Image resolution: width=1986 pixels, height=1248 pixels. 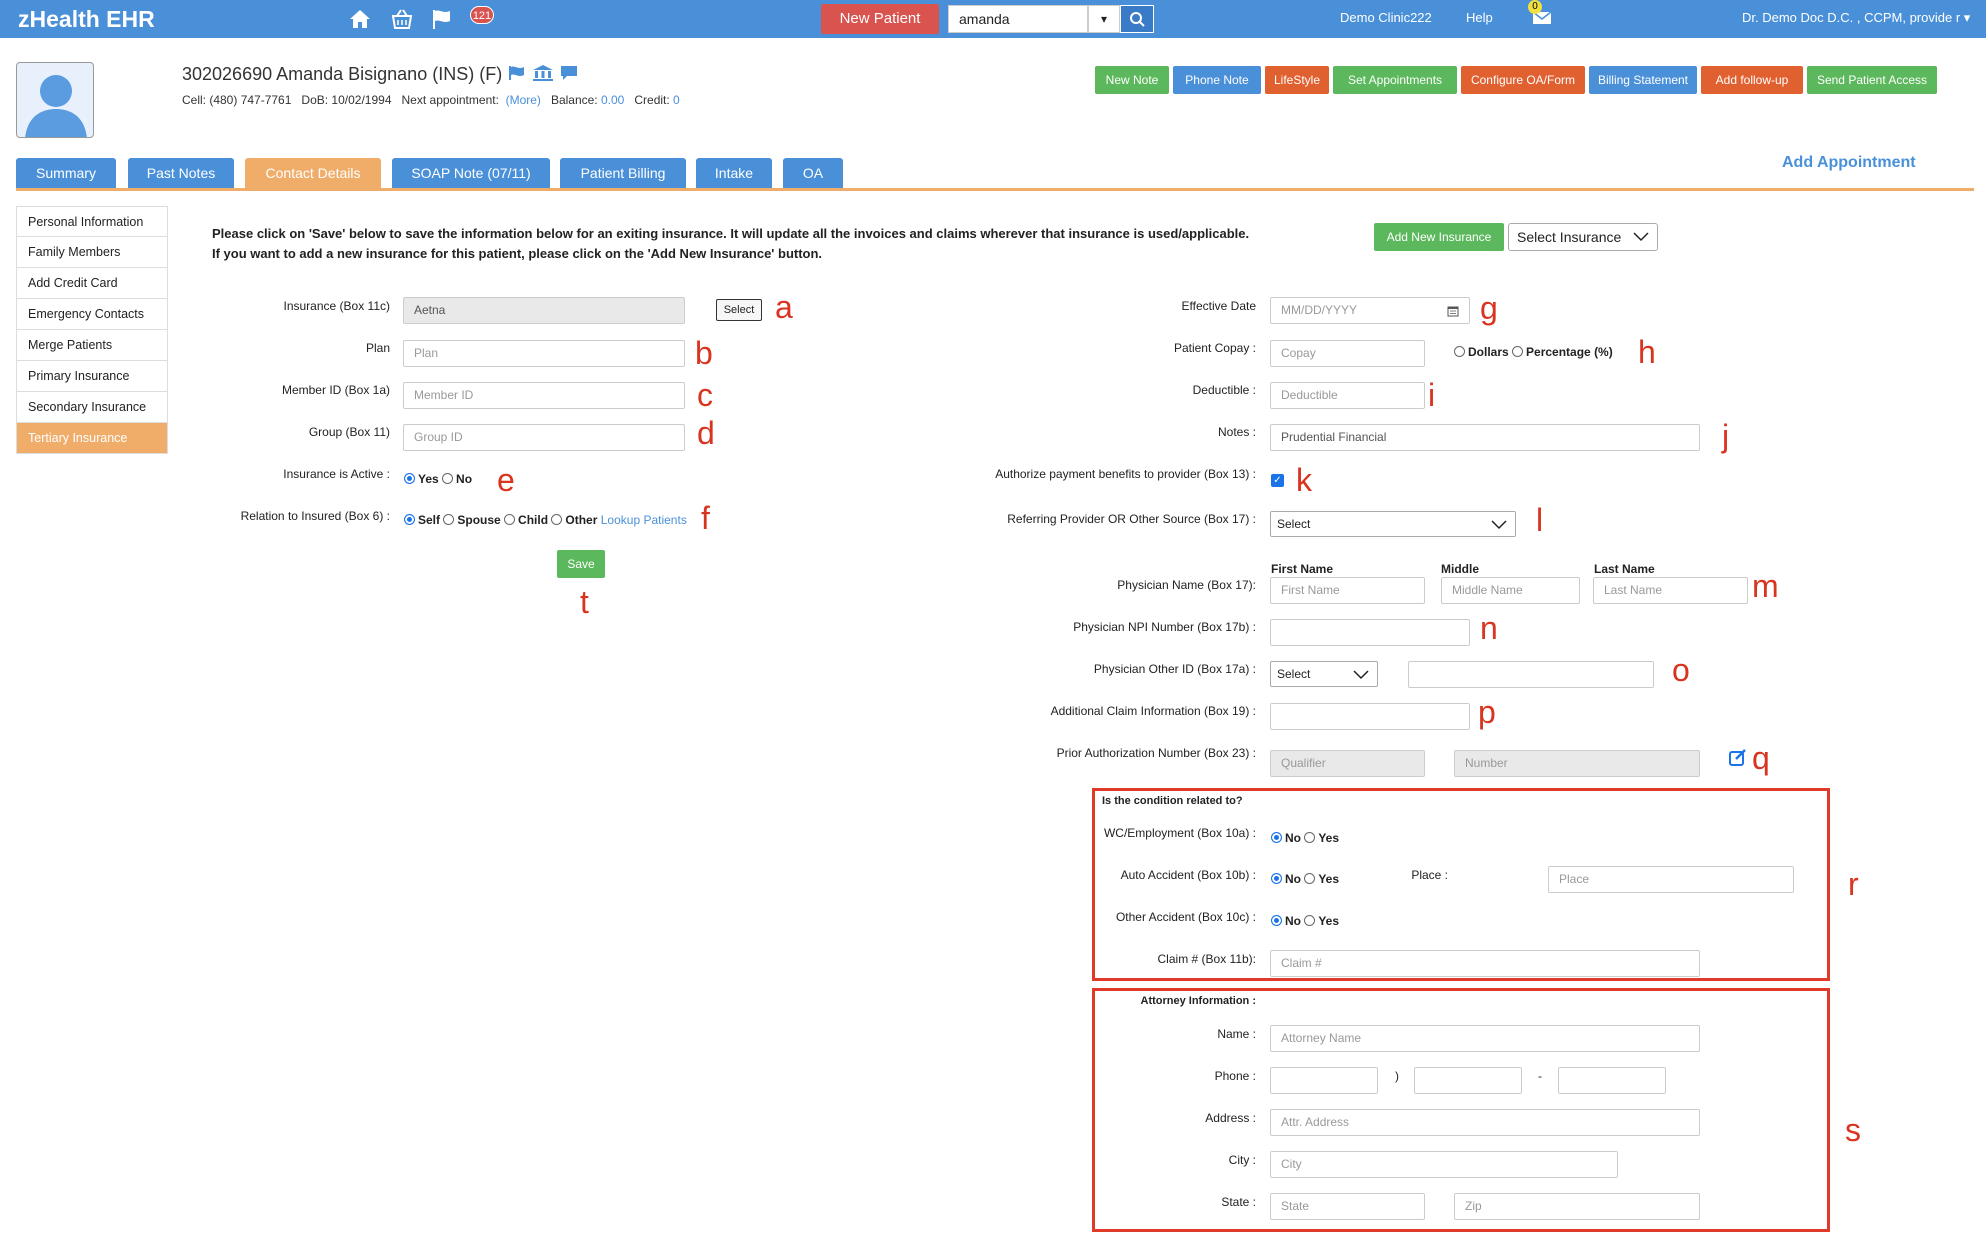 What do you see at coordinates (643, 520) in the screenshot?
I see `lookup-patients-link: Lookup Patients` at bounding box center [643, 520].